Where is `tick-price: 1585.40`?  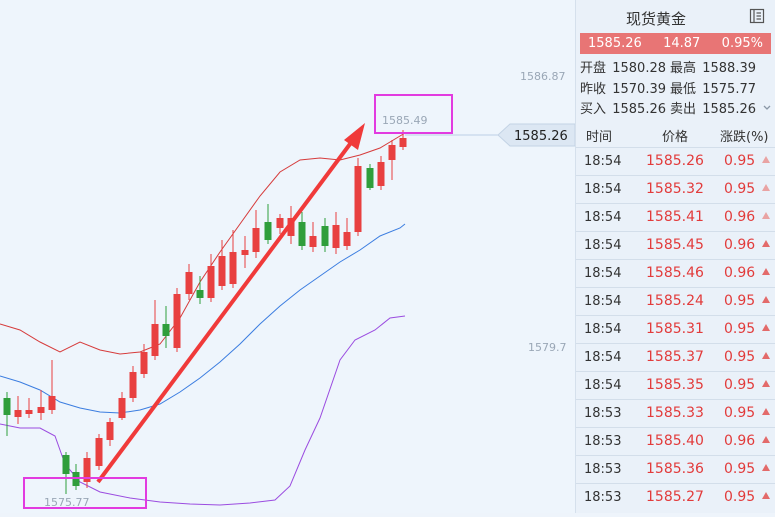 tick-price: 1585.40 is located at coordinates (675, 441).